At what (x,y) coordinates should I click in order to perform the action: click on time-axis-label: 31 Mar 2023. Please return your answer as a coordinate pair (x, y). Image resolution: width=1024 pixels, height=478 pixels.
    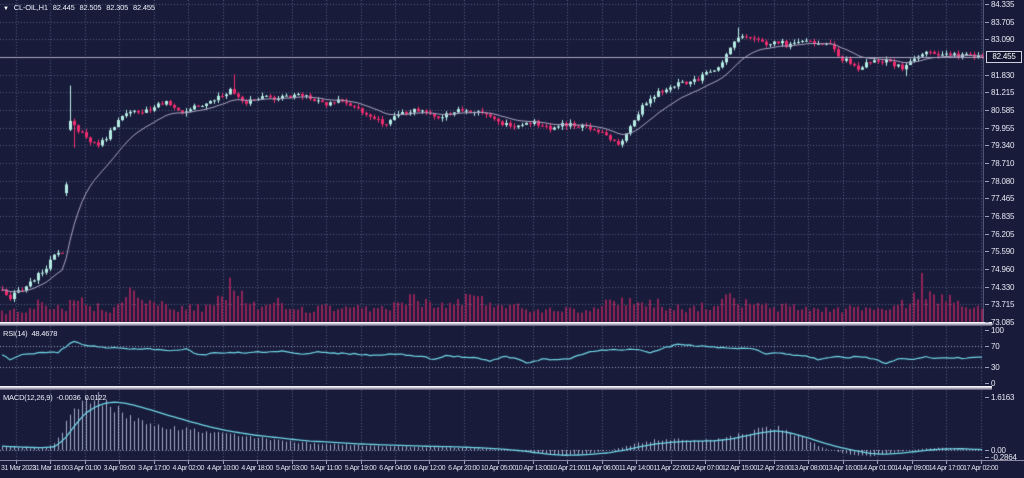
    Looking at the image, I should click on (18, 468).